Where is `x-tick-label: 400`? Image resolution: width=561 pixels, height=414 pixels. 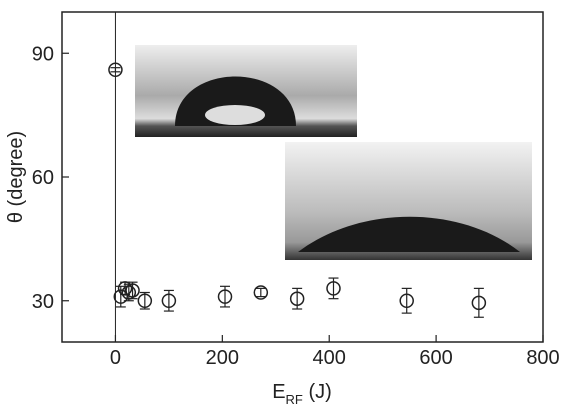 x-tick-label: 400 is located at coordinates (329, 358).